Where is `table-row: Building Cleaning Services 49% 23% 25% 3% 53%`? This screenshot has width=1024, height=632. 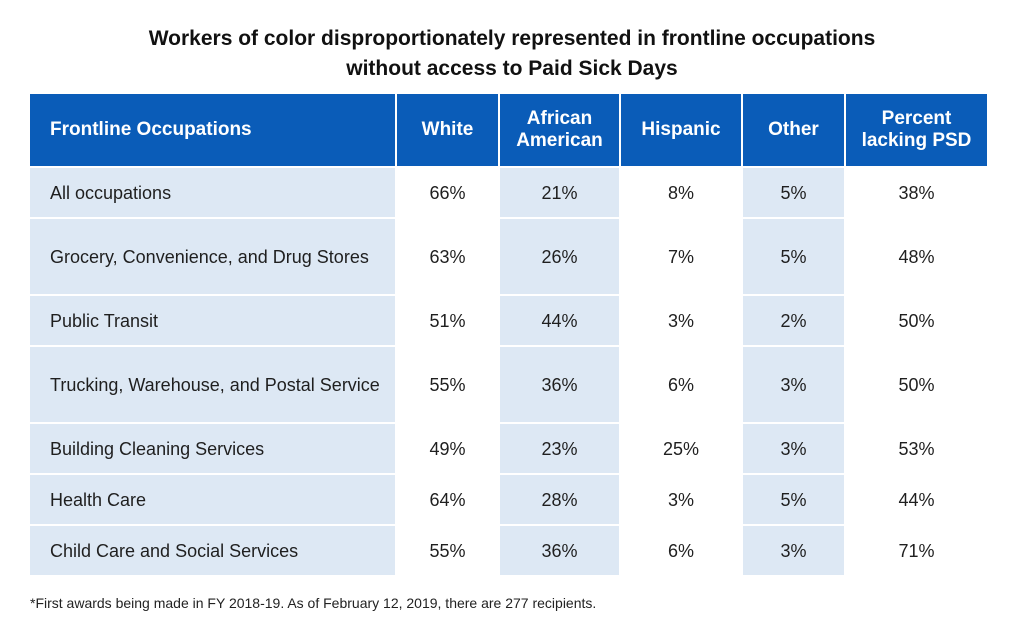 table-row: Building Cleaning Services 49% 23% 25% 3% 53% is located at coordinates (508, 447).